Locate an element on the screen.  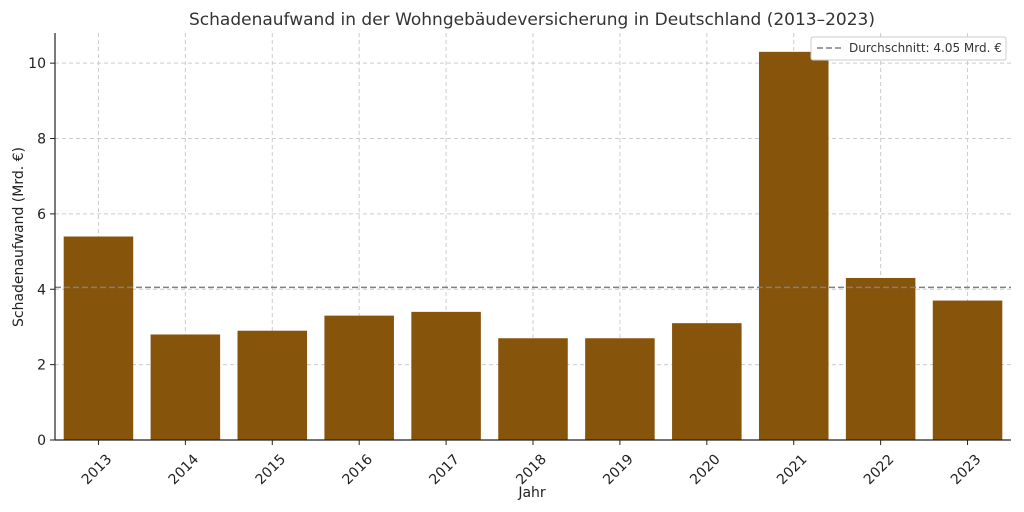
bar-2017 is located at coordinates (446, 375).